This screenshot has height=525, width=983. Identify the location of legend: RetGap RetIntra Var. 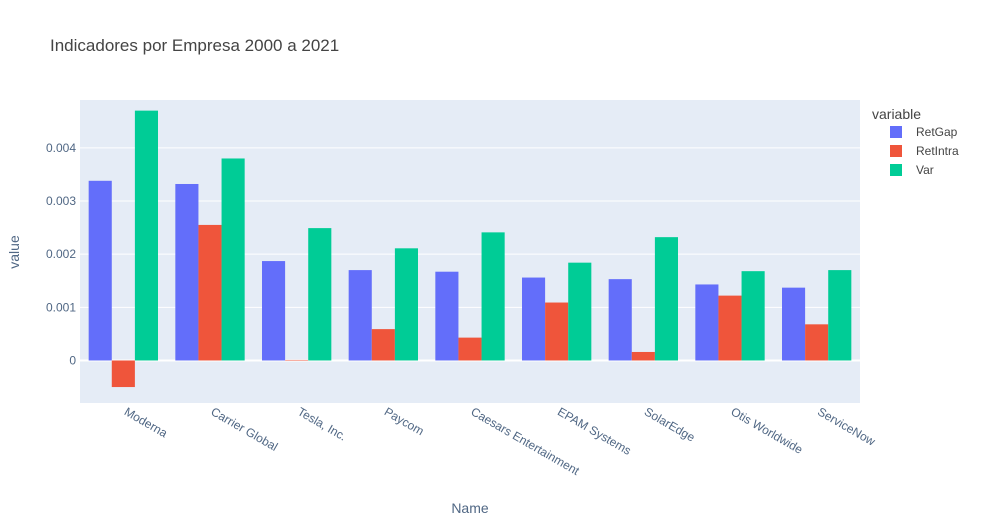
(924, 151).